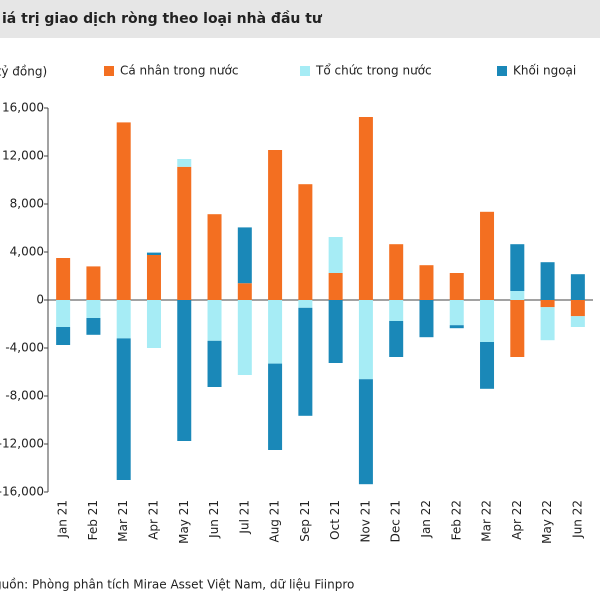  I want to click on y-tick-label: -16,000, so click(22, 492).